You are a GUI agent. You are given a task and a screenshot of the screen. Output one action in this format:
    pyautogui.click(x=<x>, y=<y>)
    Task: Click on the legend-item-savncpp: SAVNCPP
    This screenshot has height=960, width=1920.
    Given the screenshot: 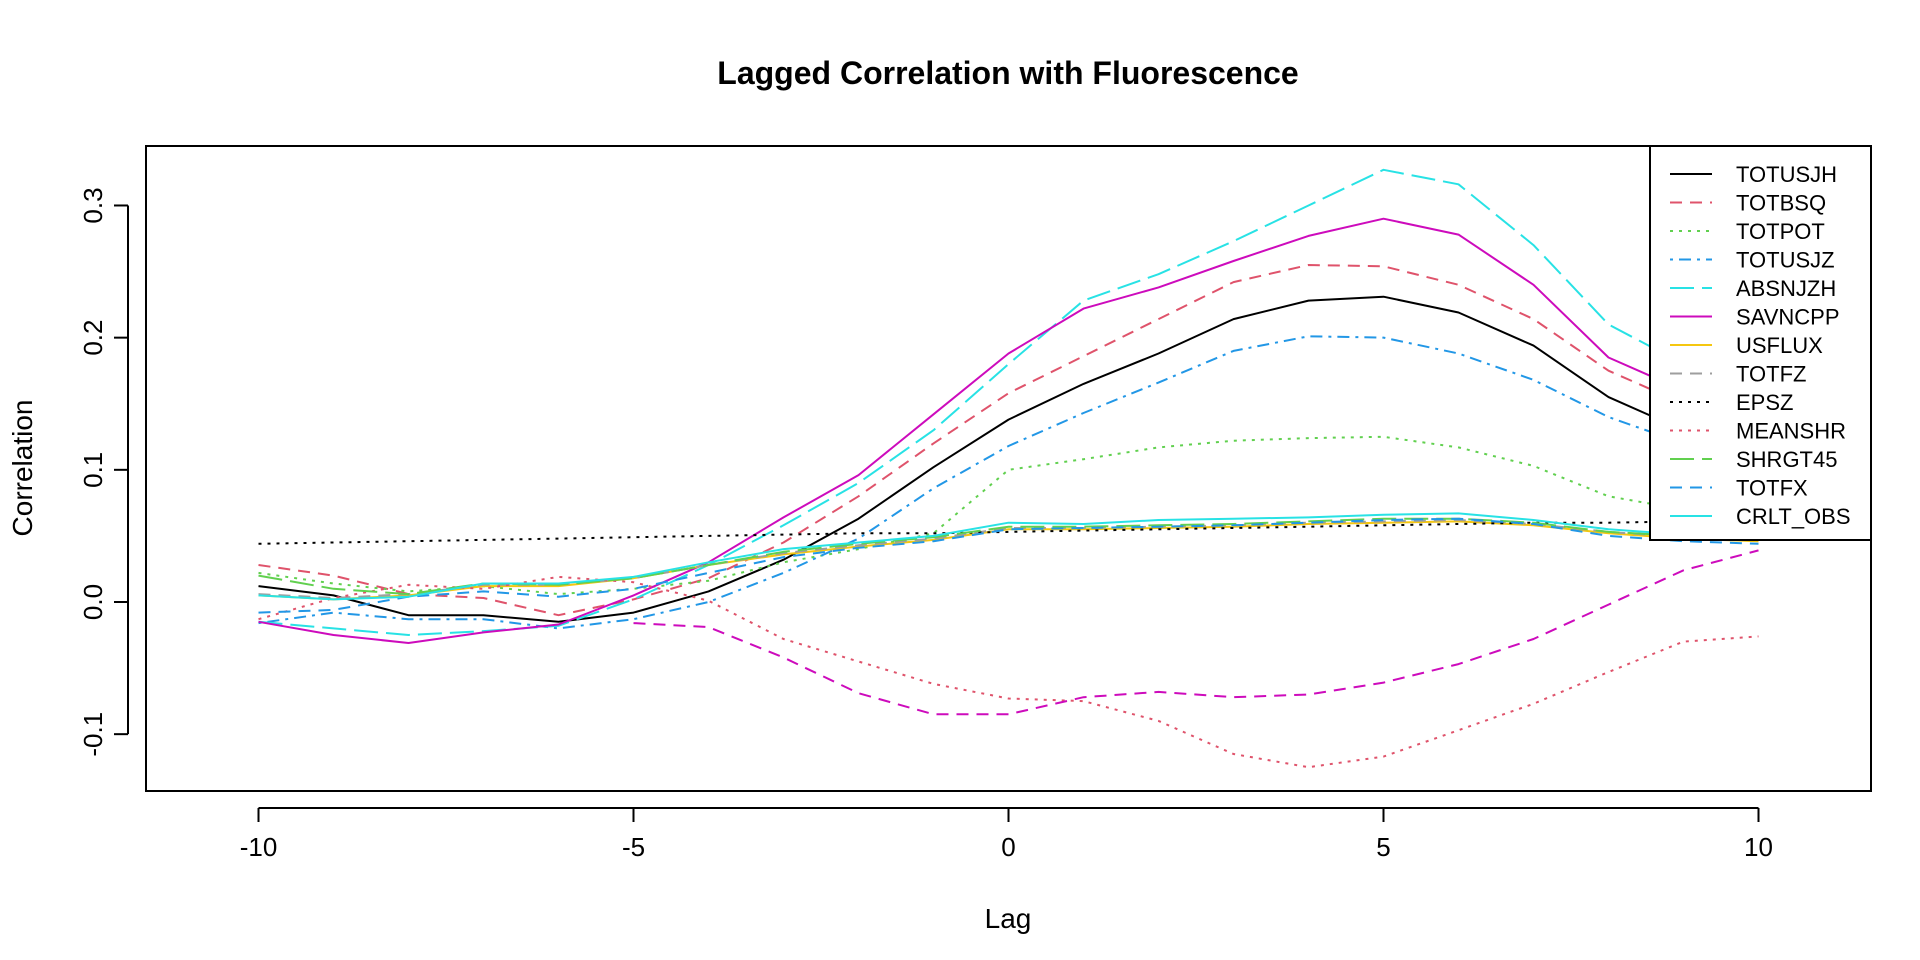 What is the action you would take?
    pyautogui.click(x=1755, y=317)
    